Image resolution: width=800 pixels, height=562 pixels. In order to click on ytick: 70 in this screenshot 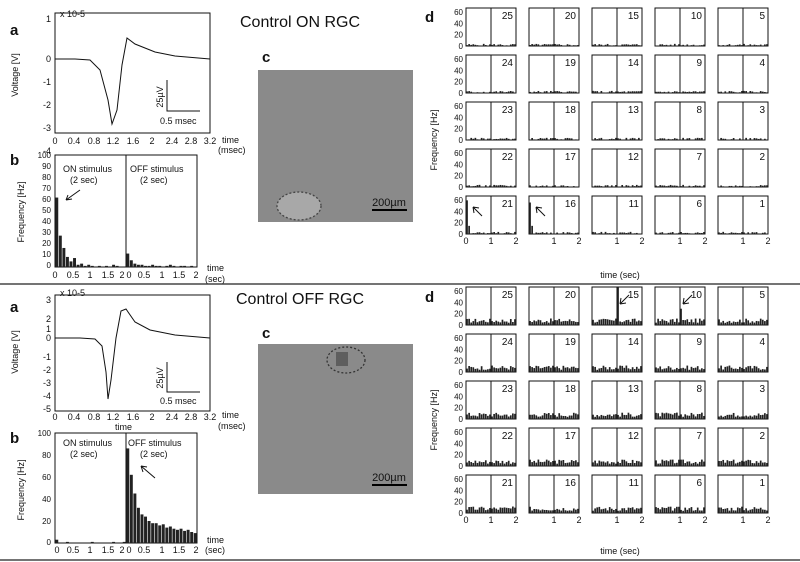, I will do `click(46, 188)`.